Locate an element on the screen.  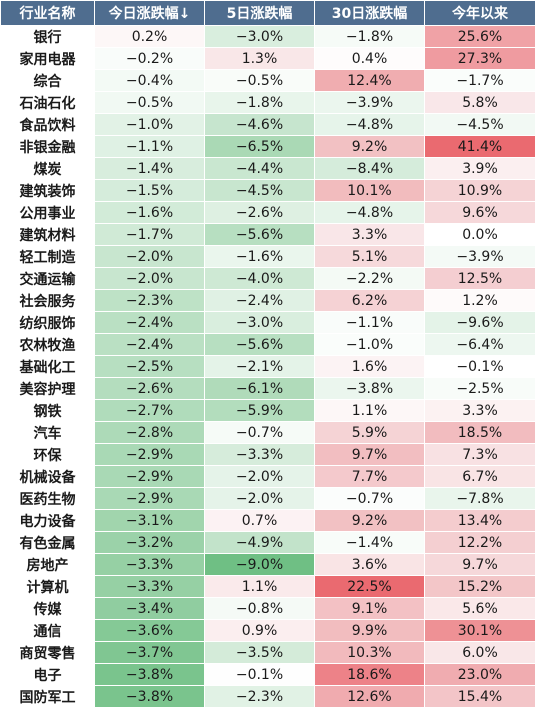
header-30day-change: 30日涨跌幅 is located at coordinates (370, 13).